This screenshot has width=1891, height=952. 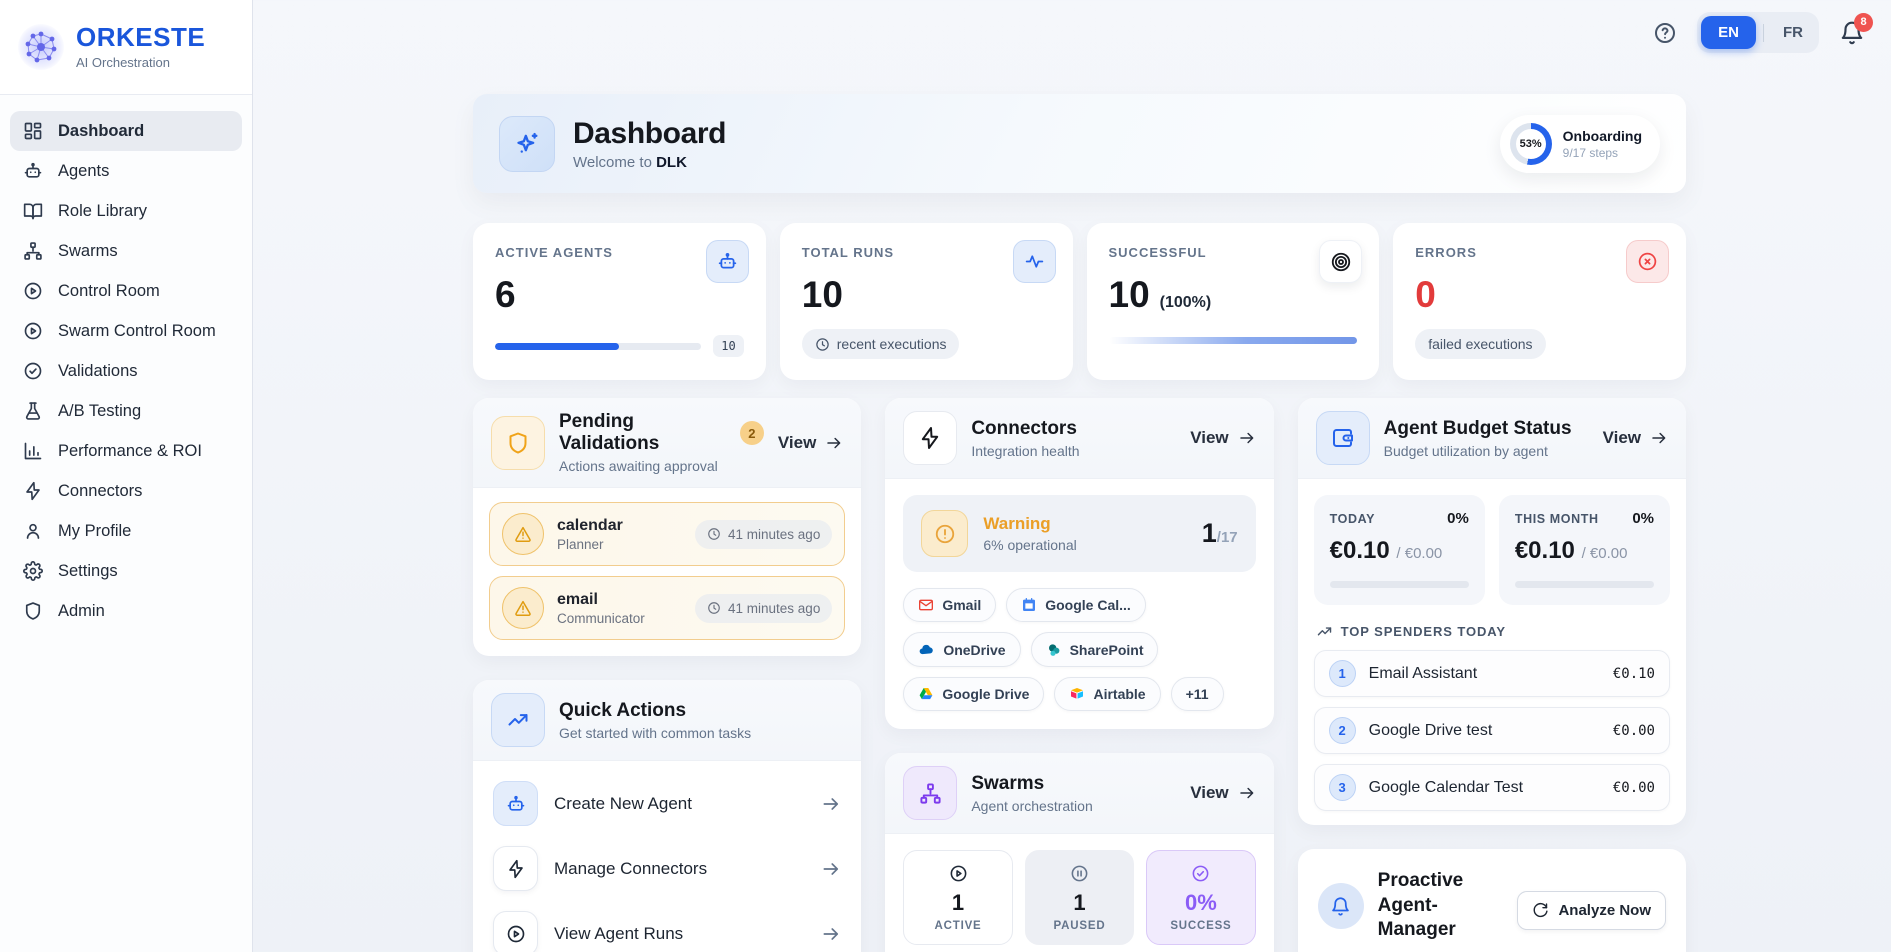 I want to click on target-icon, so click(x=1341, y=261).